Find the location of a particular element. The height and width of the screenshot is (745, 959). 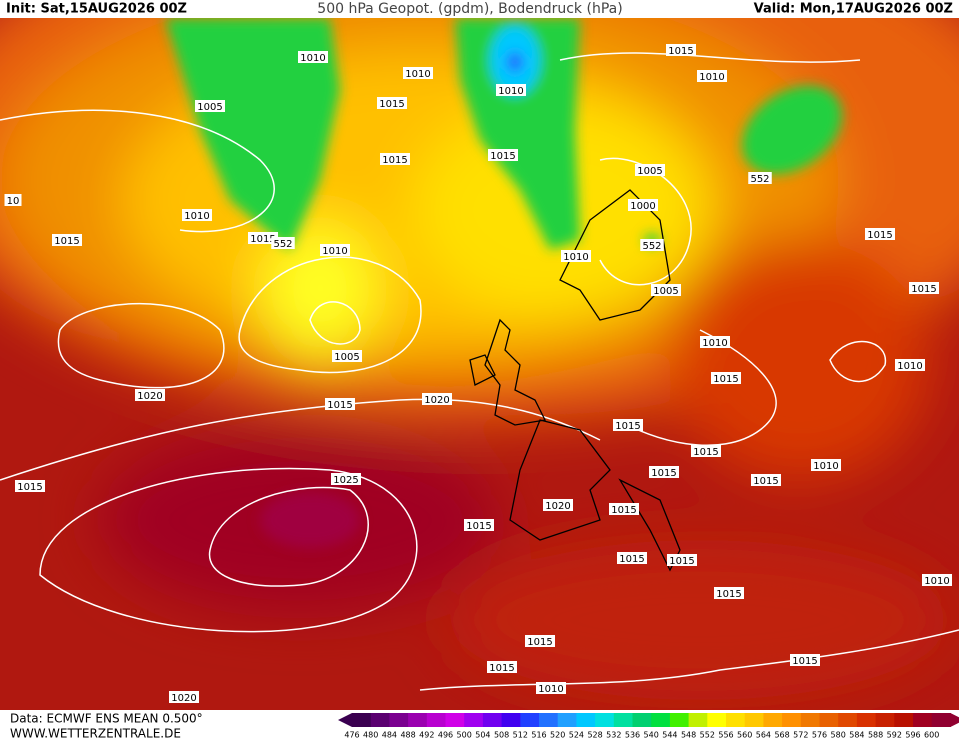

valid-label: Valid: Mon,17AUG2026 00Z is located at coordinates (853, 9).